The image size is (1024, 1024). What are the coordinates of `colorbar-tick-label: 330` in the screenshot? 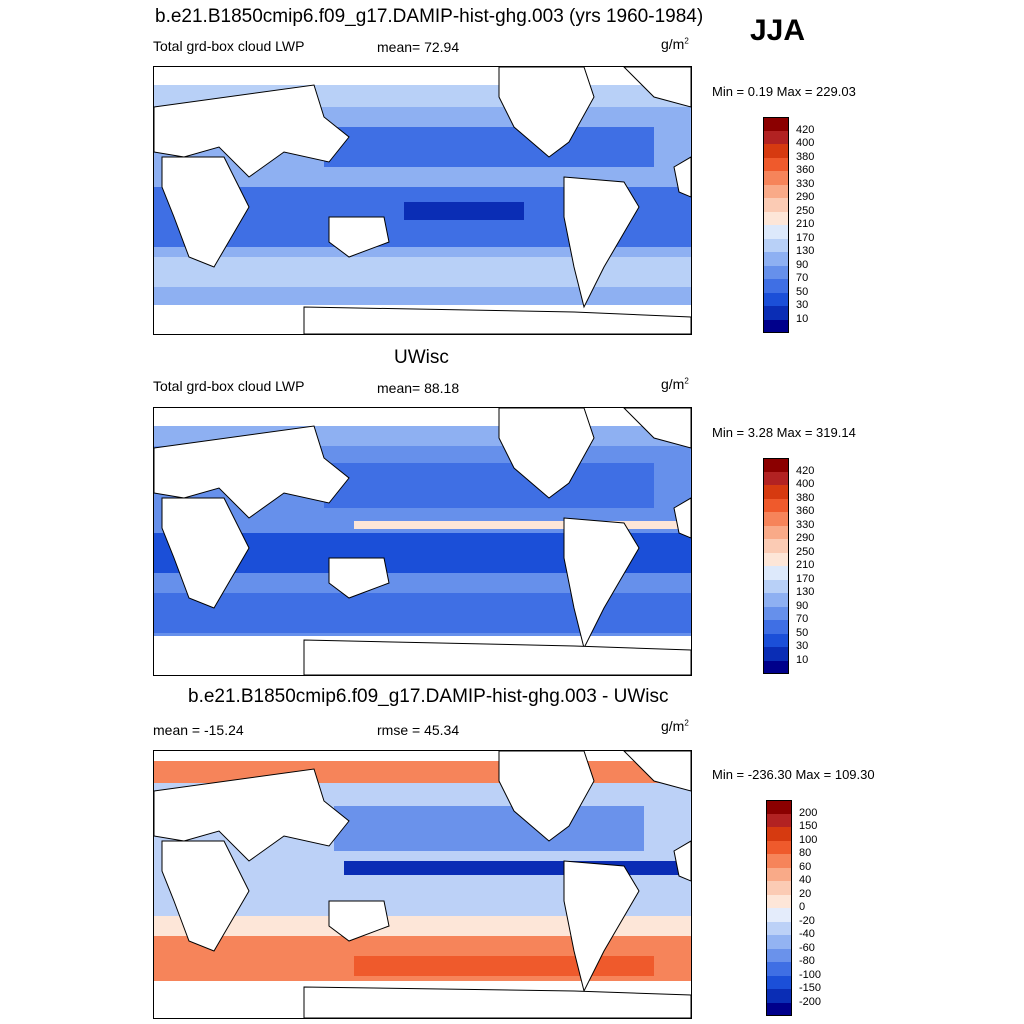 It's located at (805, 524).